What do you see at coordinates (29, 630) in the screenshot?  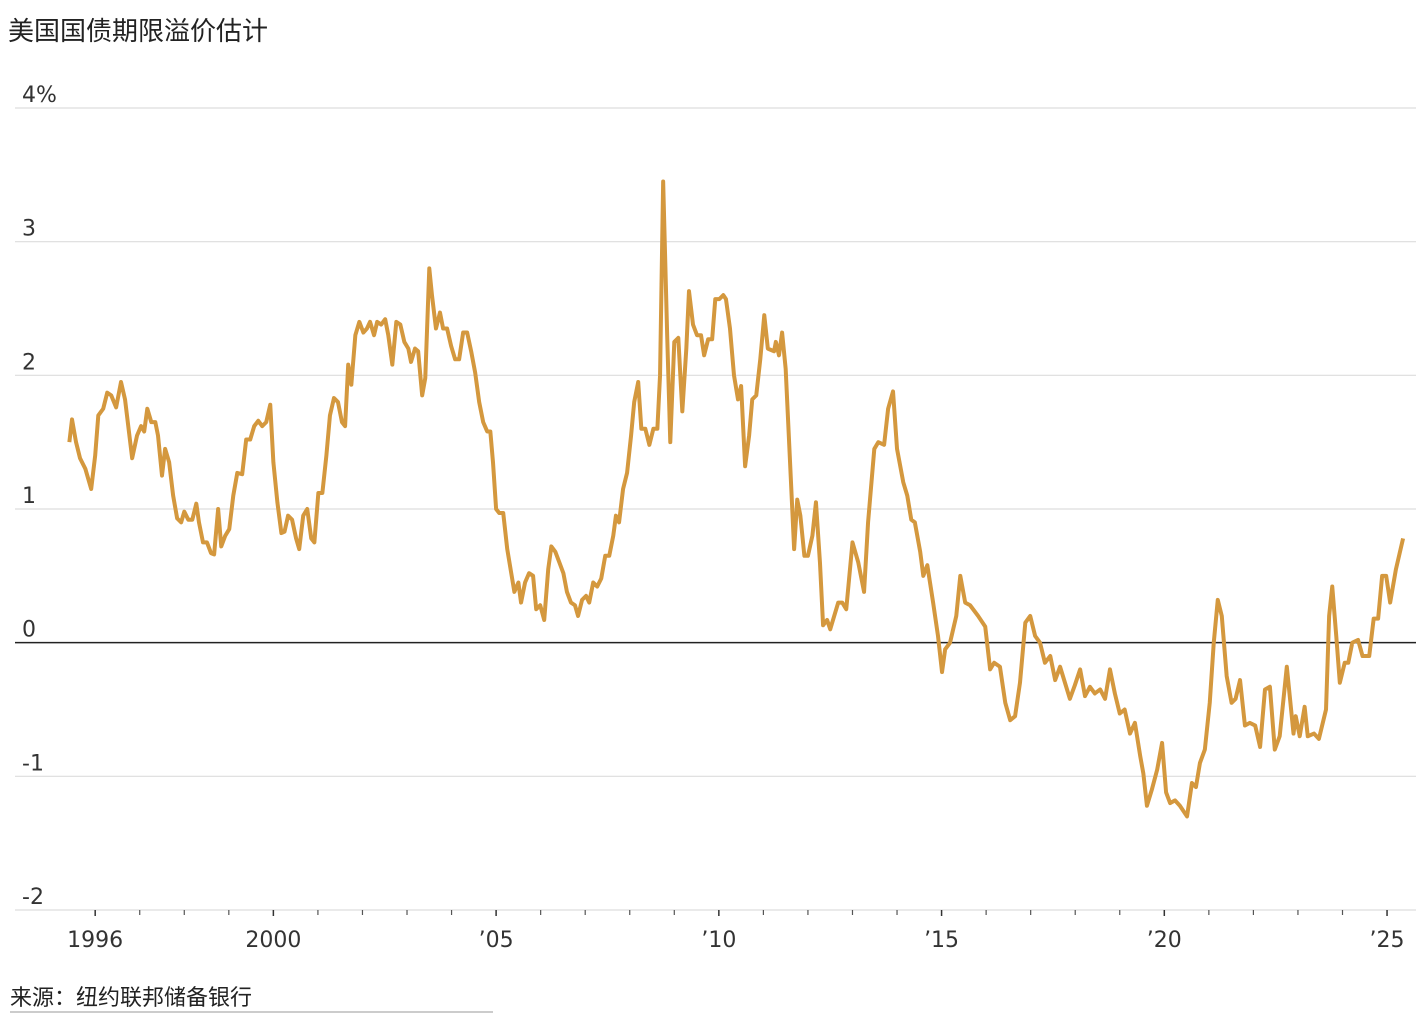 I see `y-tick-label: 0` at bounding box center [29, 630].